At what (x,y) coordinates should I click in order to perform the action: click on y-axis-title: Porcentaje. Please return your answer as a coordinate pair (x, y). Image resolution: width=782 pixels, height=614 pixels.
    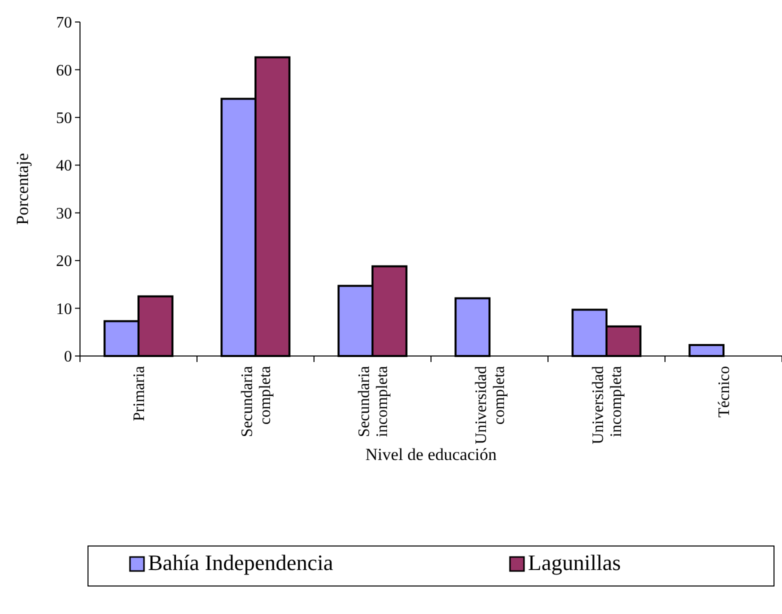
    Looking at the image, I should click on (22, 189).